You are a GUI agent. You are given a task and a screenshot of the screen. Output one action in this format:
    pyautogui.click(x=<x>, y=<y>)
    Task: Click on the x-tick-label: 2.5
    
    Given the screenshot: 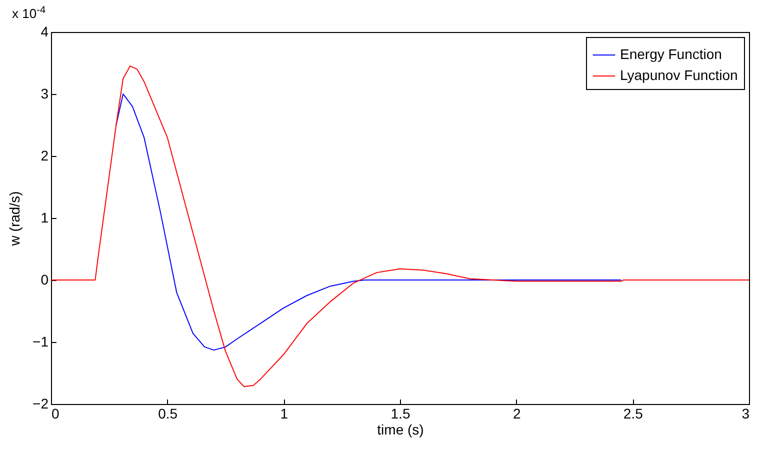 What is the action you would take?
    pyautogui.click(x=633, y=414)
    